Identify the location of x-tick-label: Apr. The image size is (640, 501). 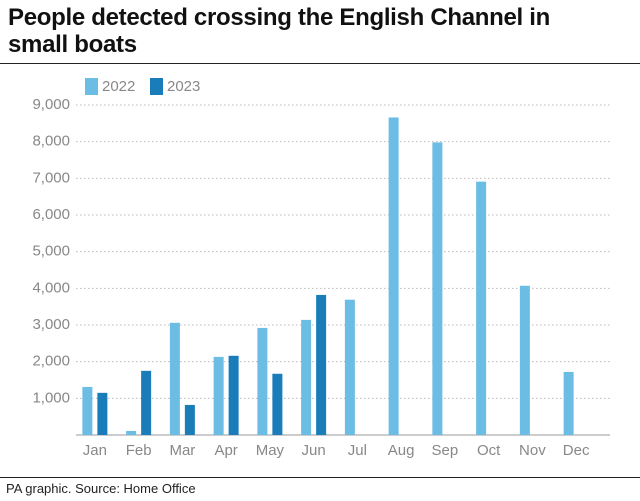
(225, 450).